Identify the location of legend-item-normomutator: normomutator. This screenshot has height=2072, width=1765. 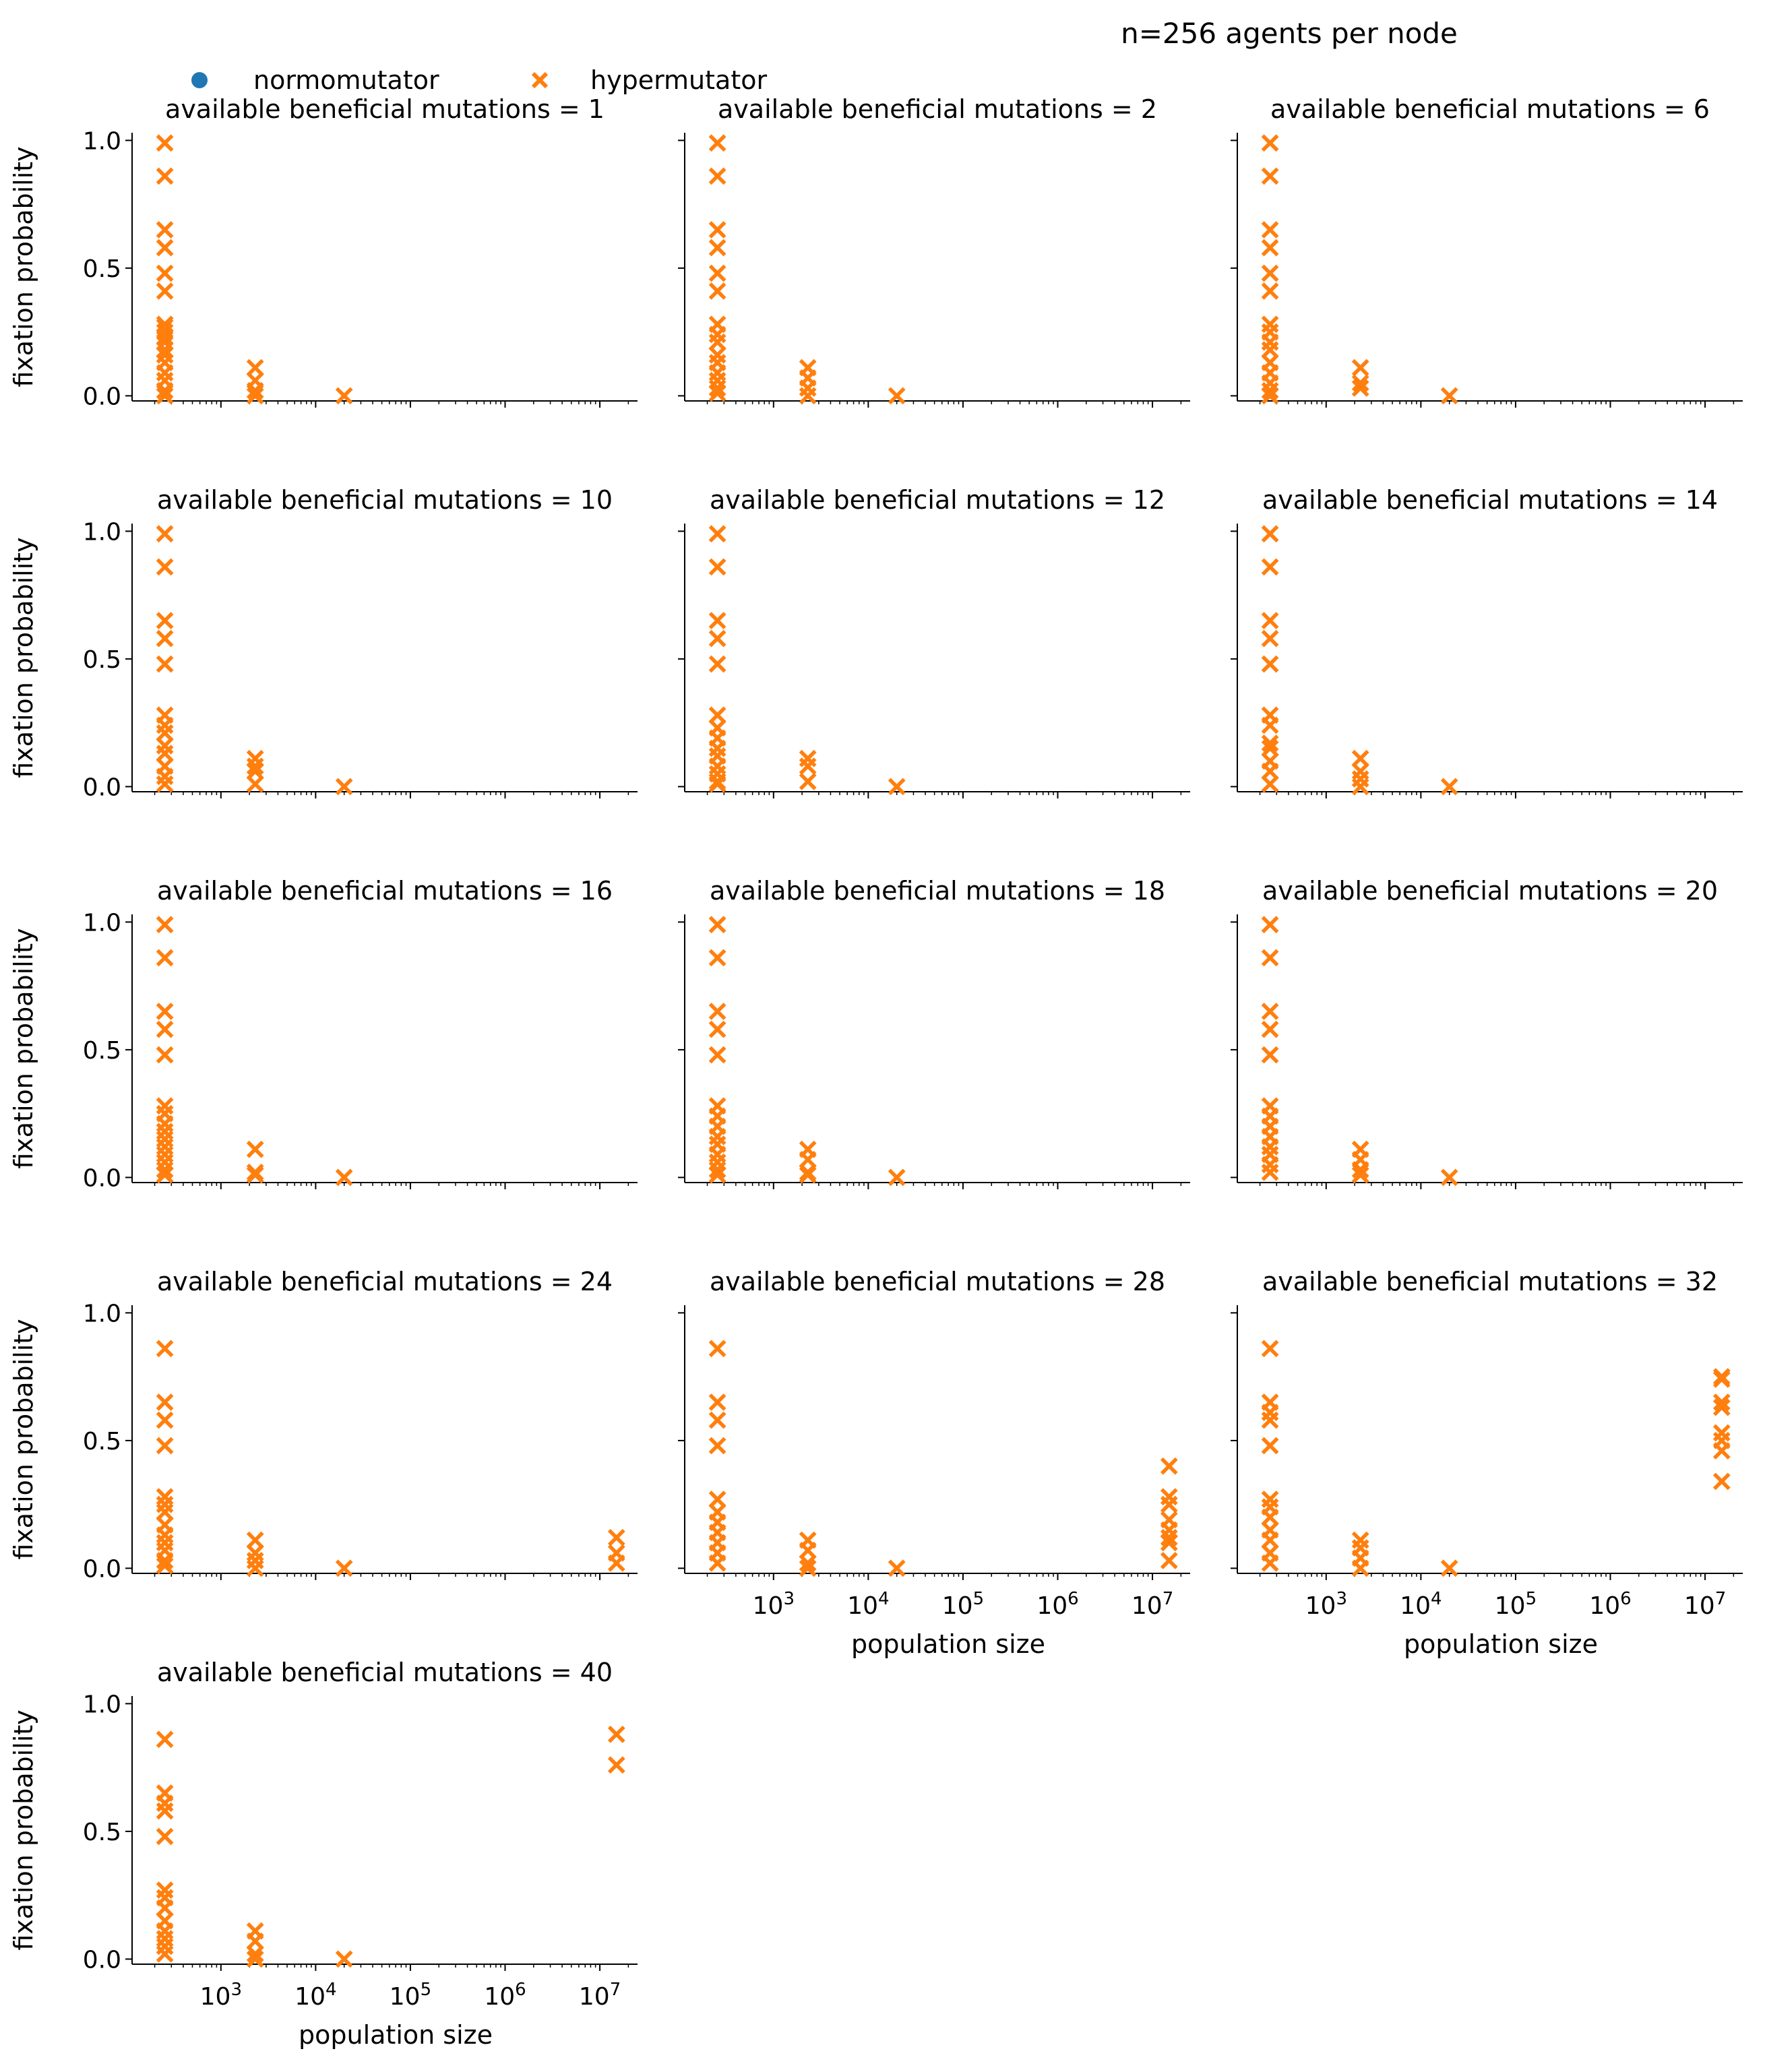
(315, 80).